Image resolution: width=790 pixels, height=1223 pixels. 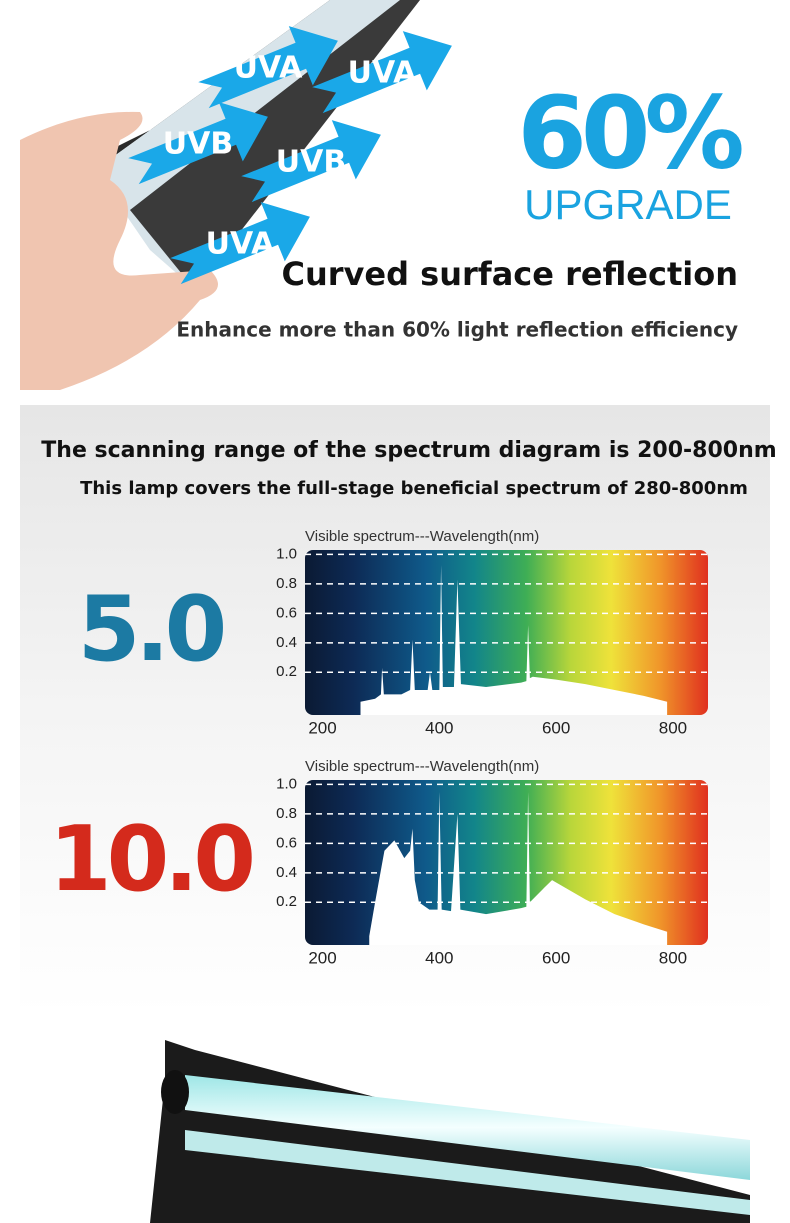 I want to click on chart-label: 10.0, so click(x=150, y=859).